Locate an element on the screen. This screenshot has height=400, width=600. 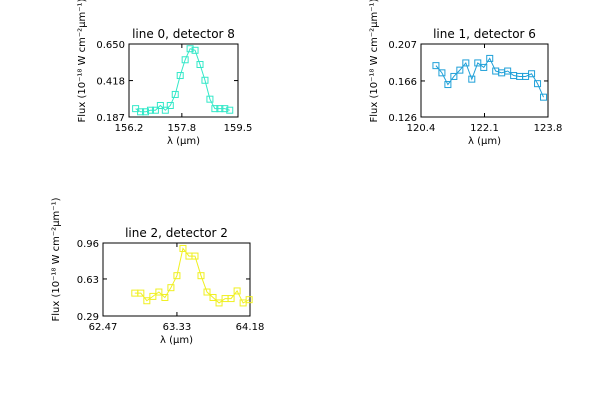
x-tick-label: 156.2 is located at coordinates (129, 128).